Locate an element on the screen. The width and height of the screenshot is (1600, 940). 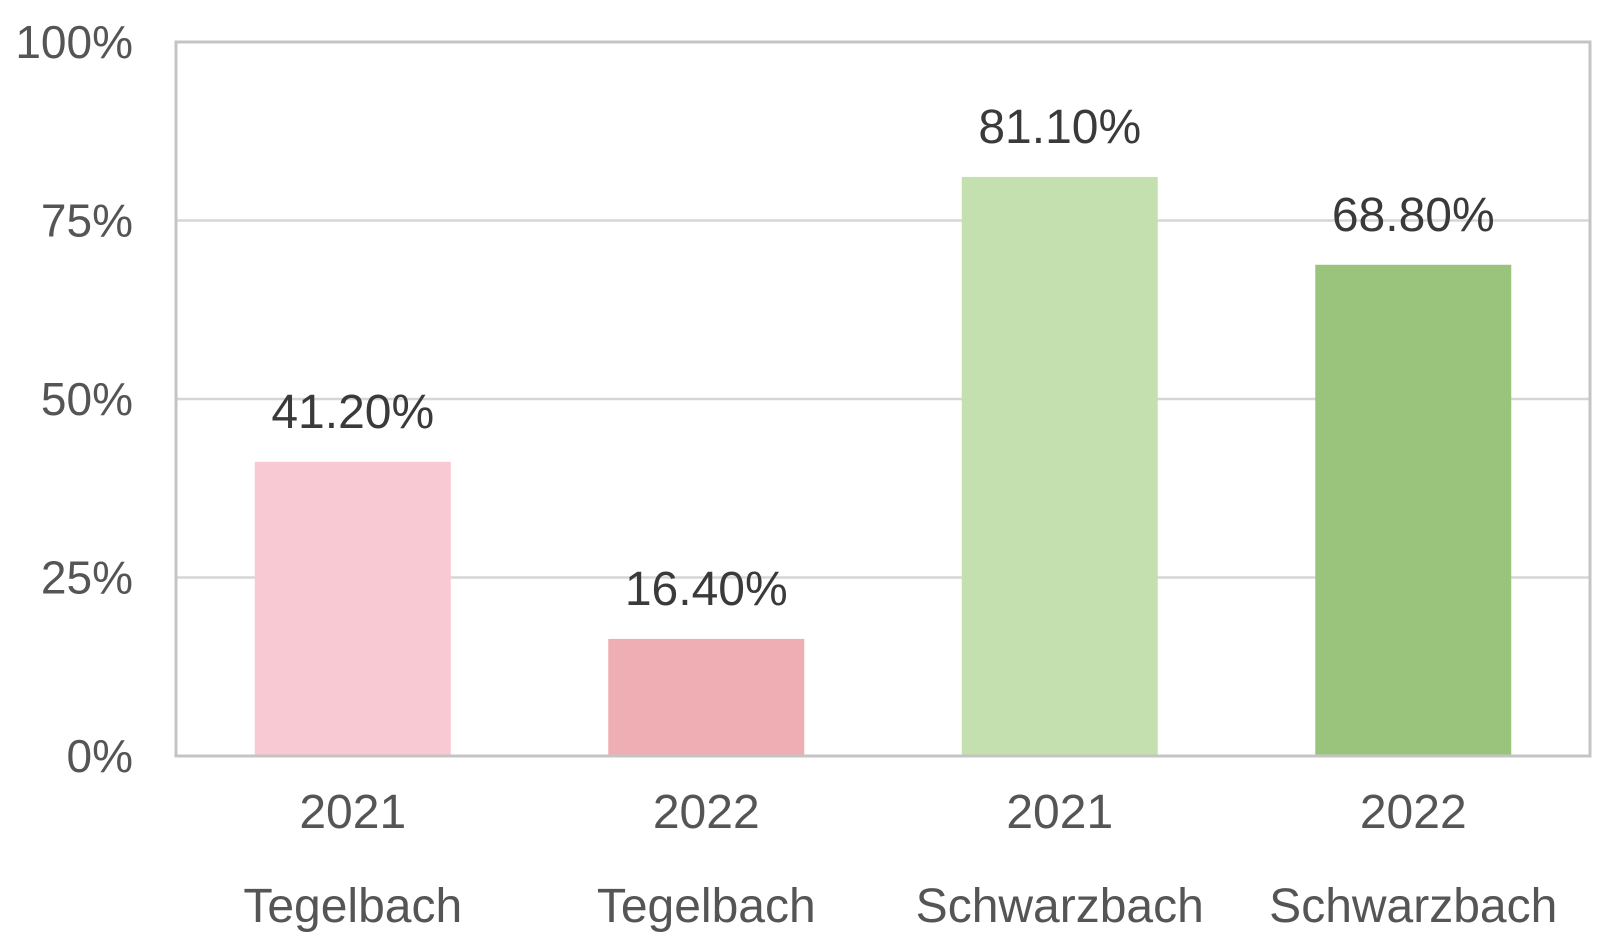
bar-schwarzbach-2022 is located at coordinates (1413, 510).